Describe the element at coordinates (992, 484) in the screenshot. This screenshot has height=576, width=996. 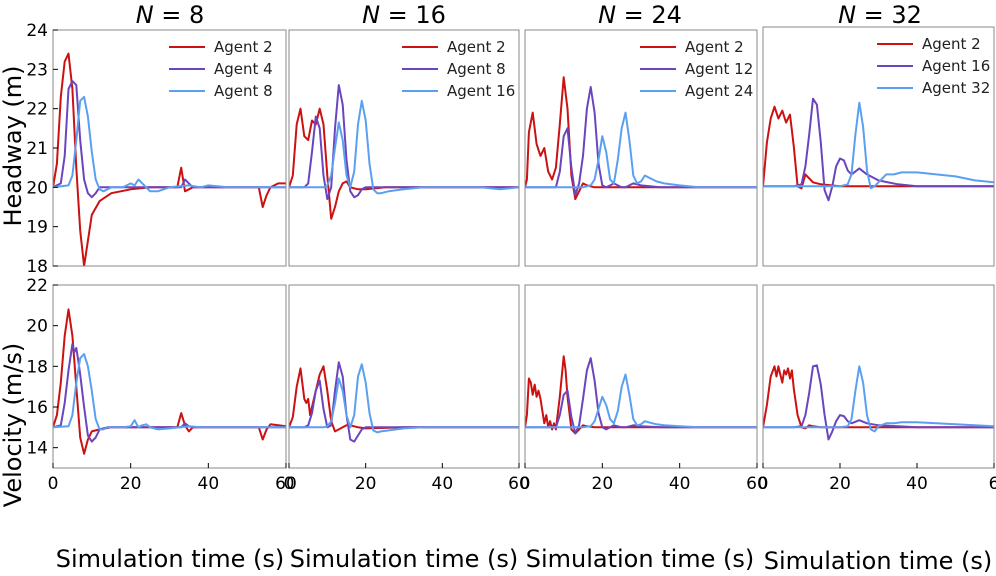
I see `x-tick-label: 6` at that location.